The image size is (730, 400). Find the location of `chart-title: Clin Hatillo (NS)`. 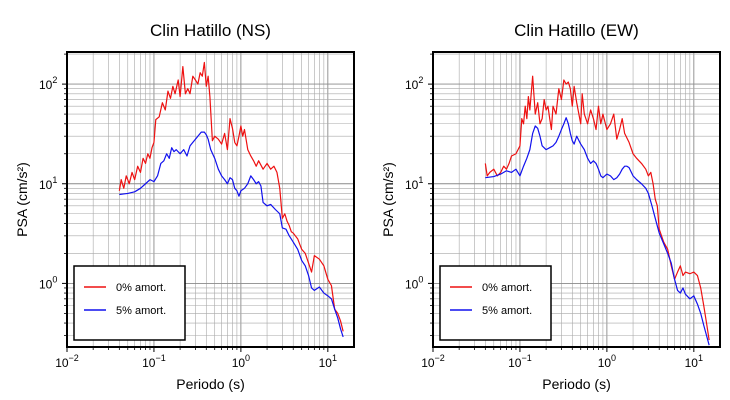

chart-title: Clin Hatillo (NS) is located at coordinates (210, 30).